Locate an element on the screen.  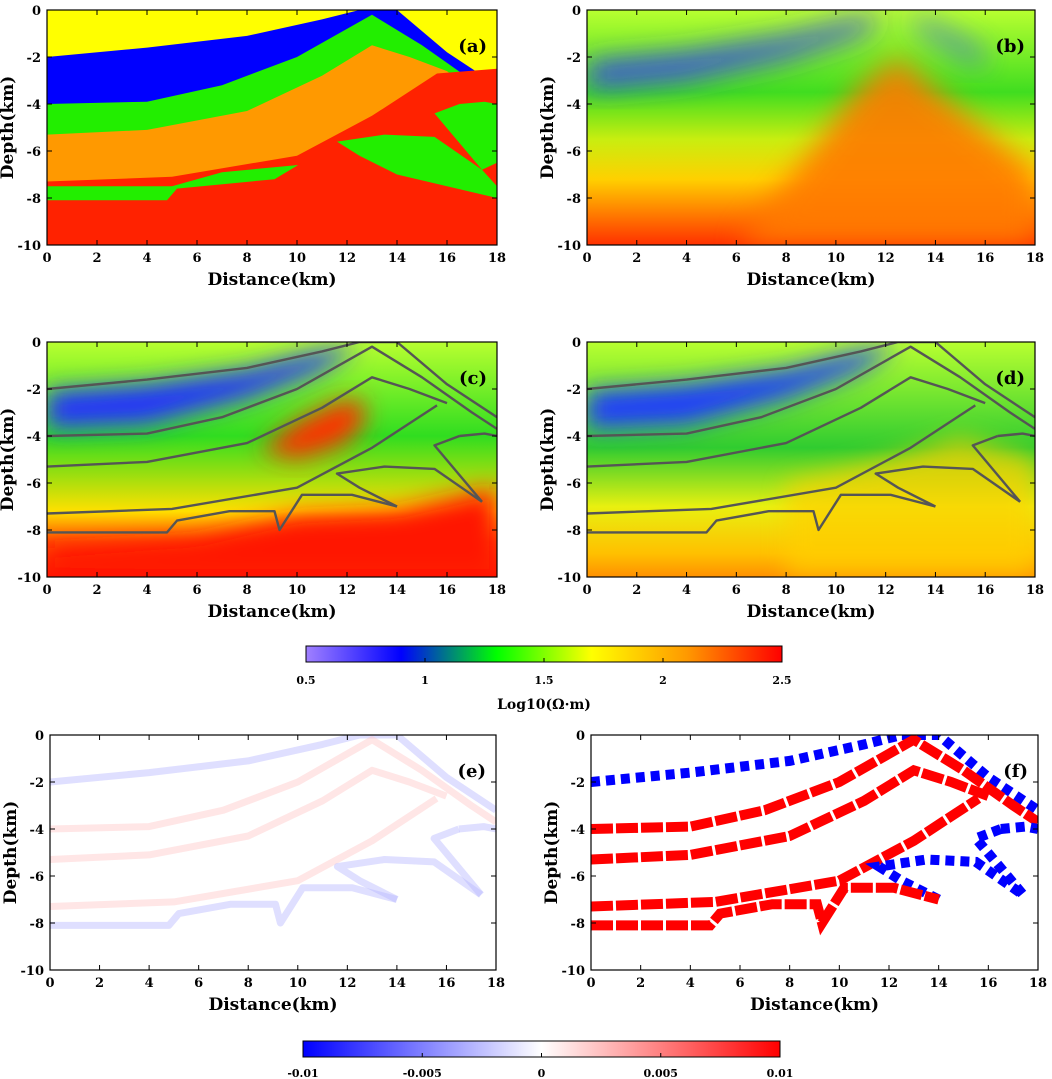
colorbar-tick-label: 0 is located at coordinates (542, 1073).